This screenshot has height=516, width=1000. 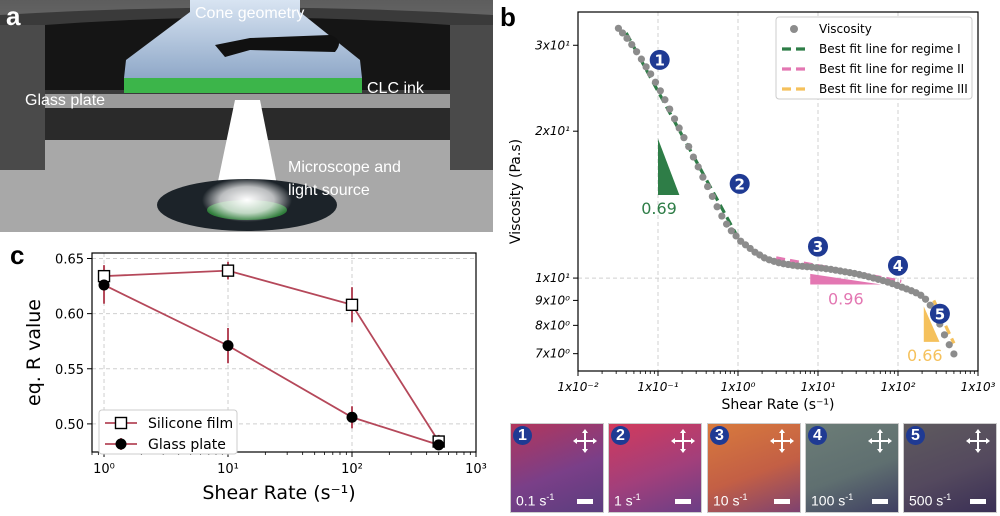 What do you see at coordinates (516, 191) in the screenshot?
I see `y-axis-label: Viscosity (Pa.s)` at bounding box center [516, 191].